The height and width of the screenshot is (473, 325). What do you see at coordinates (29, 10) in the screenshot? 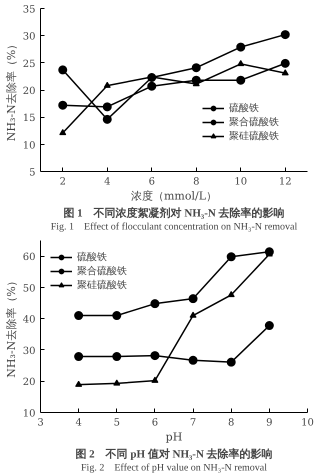
I see `y-tick-label: 35` at bounding box center [29, 10].